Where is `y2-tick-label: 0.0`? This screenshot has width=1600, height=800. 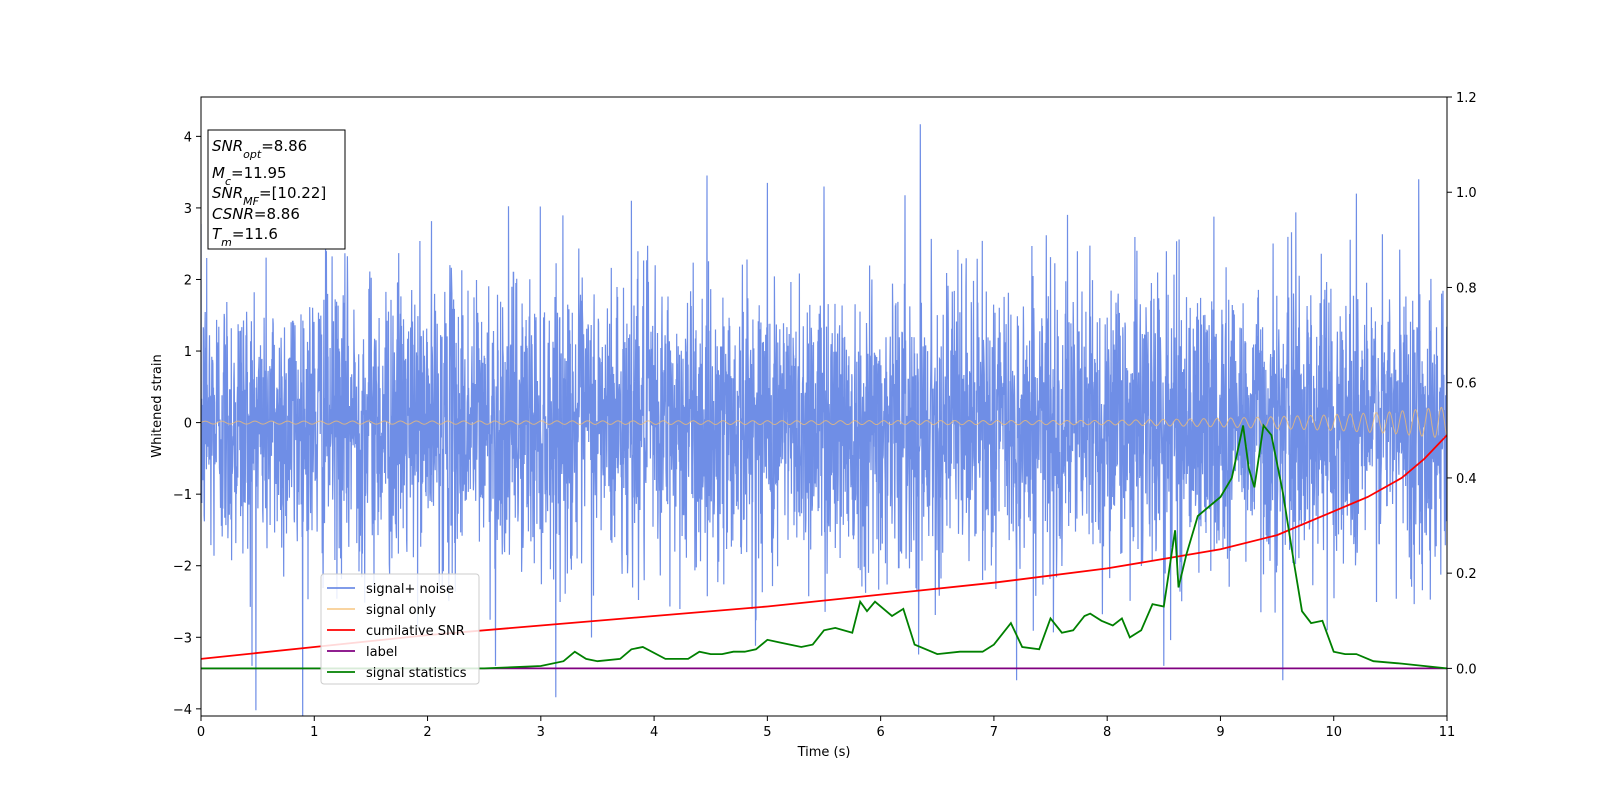
y2-tick-label: 0.0 is located at coordinates (1466, 669).